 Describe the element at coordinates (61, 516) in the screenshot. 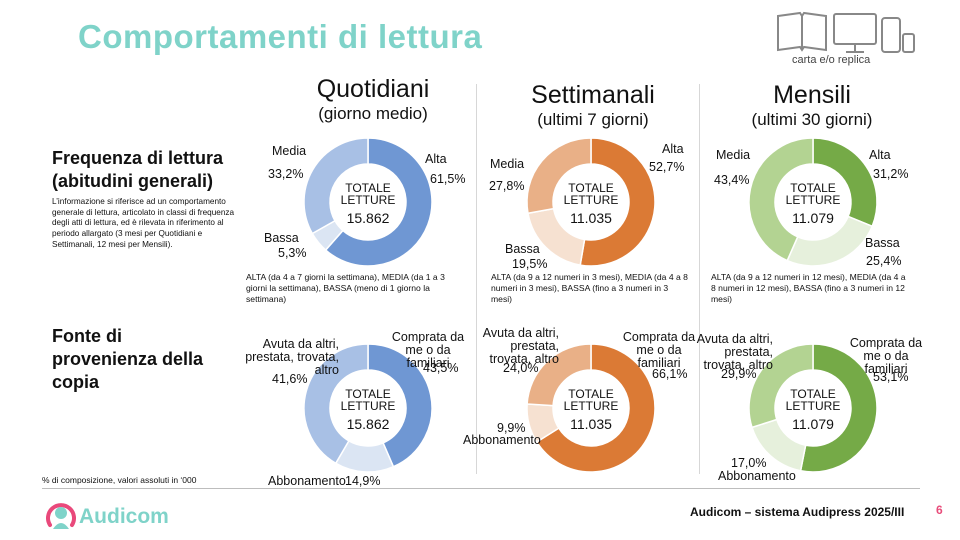

I see `audicom-logo-icon` at that location.